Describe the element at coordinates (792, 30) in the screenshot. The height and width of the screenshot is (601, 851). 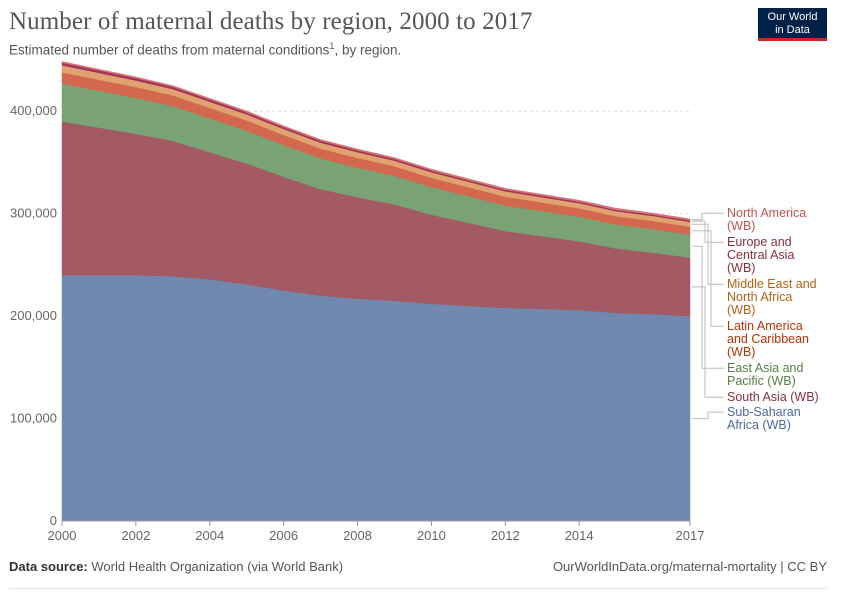
I see `logo-line-2: in Data` at that location.